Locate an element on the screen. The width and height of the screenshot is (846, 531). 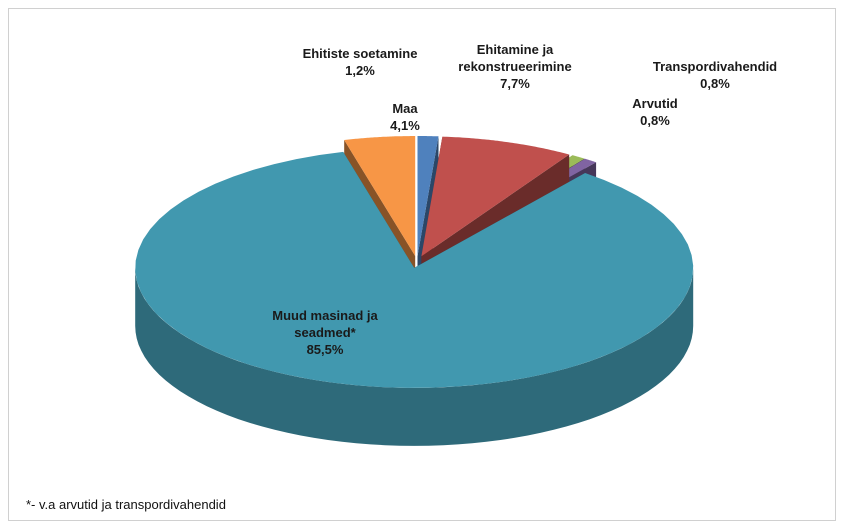
category-name: Ehitiste soetamine is located at coordinates (360, 53).